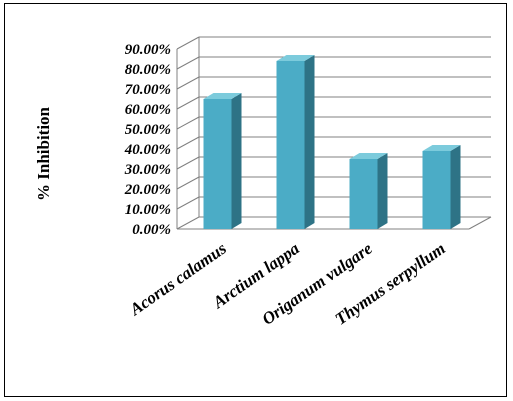  Describe the element at coordinates (148, 50) in the screenshot. I see `y-tick-label: 90.00%` at that location.